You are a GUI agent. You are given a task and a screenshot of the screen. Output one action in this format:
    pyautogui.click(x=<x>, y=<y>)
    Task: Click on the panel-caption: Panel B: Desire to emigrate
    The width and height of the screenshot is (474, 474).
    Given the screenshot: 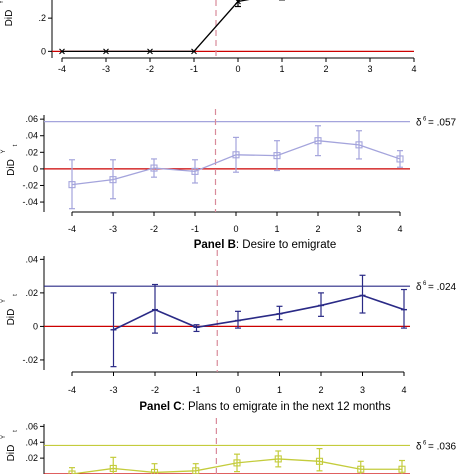 What is the action you would take?
    pyautogui.click(x=265, y=245)
    